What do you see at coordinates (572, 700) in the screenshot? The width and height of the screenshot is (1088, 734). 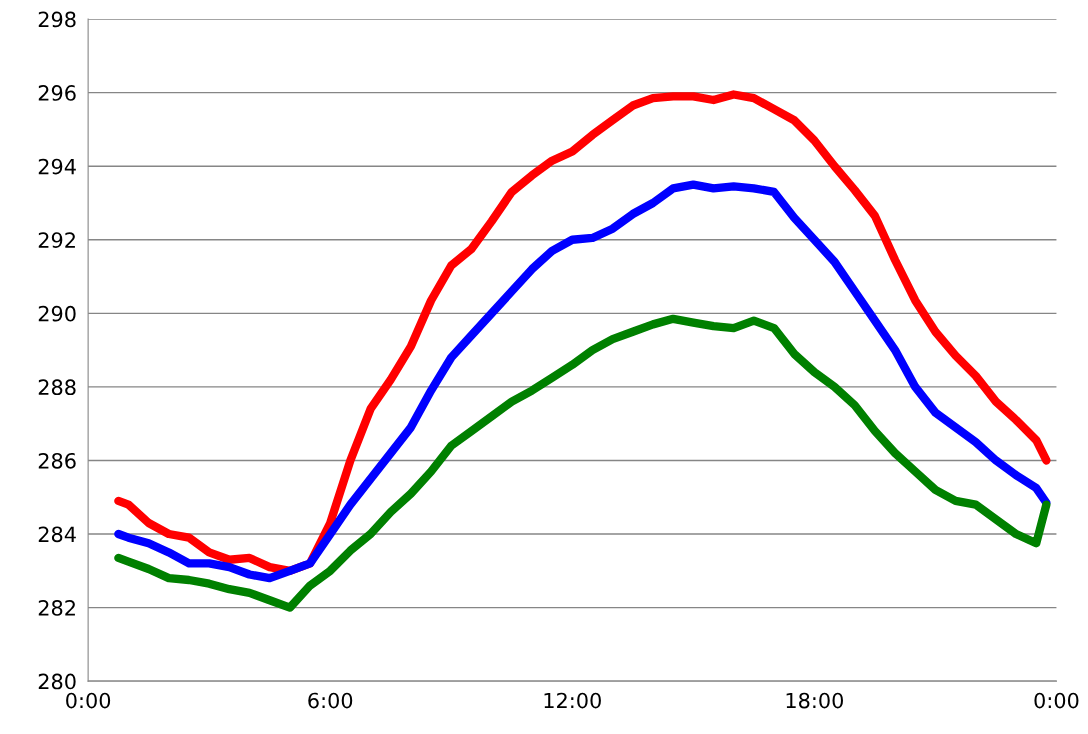 I see `x-tick-label: 12:00` at bounding box center [572, 700].